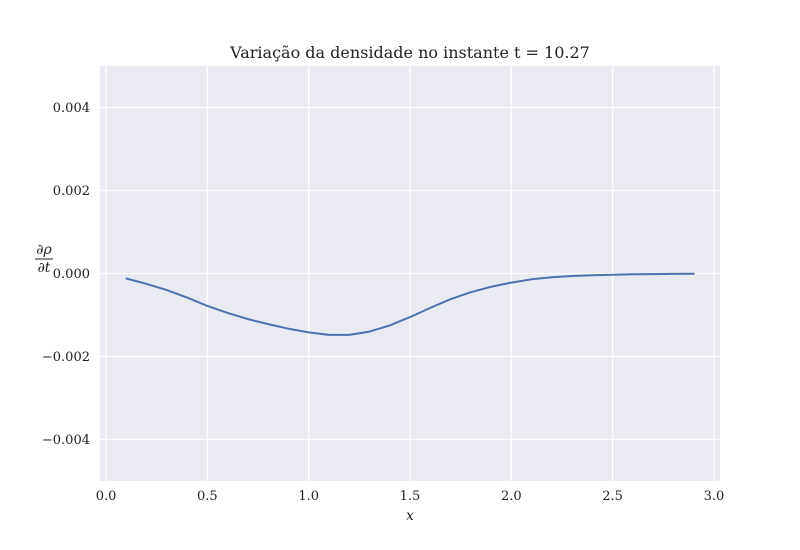  Describe the element at coordinates (71, 274) in the screenshot. I see `y-tick-label: 0.000` at that location.